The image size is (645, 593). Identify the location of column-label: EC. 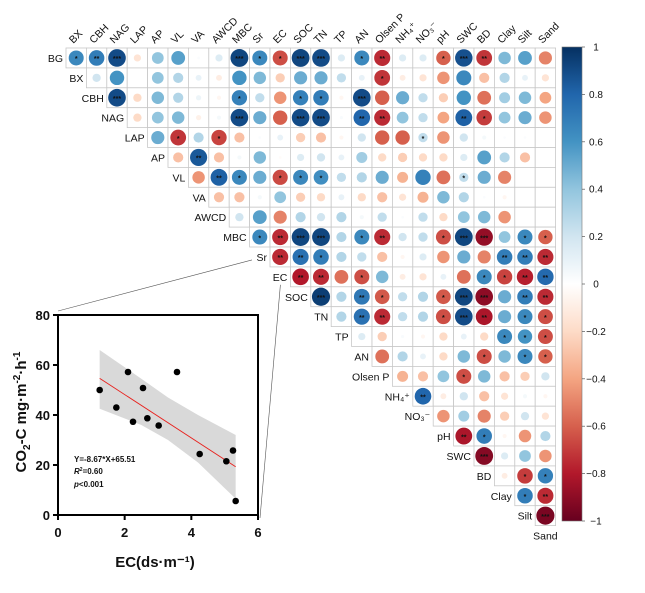
(280, 36).